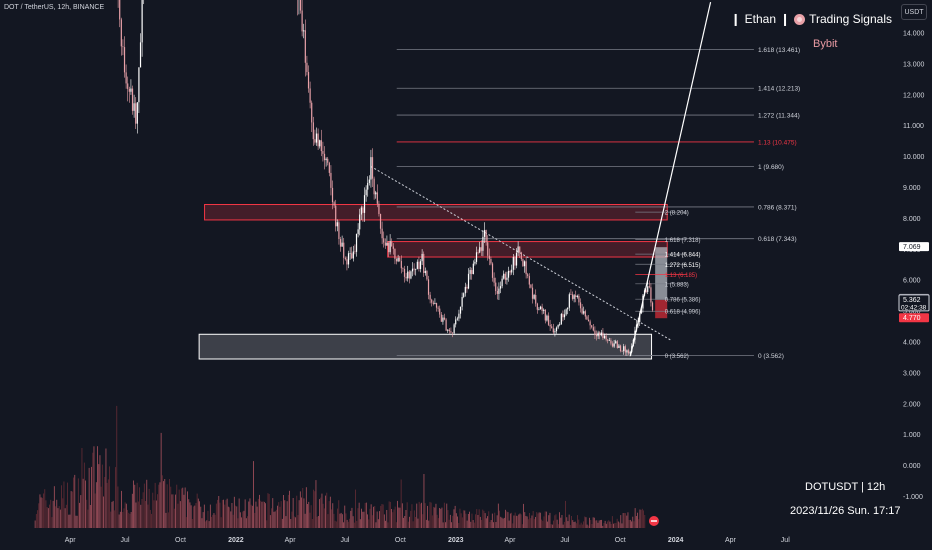  Describe the element at coordinates (912, 404) in the screenshot. I see `price-axis-tick: 2.000` at that location.